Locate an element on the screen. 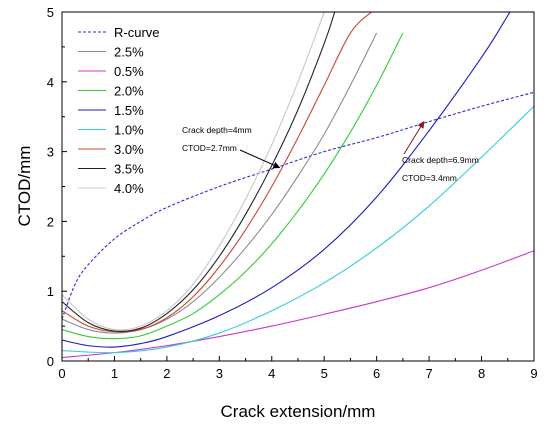 This screenshot has height=427, width=550. x-tick-label: 0 is located at coordinates (61, 373).